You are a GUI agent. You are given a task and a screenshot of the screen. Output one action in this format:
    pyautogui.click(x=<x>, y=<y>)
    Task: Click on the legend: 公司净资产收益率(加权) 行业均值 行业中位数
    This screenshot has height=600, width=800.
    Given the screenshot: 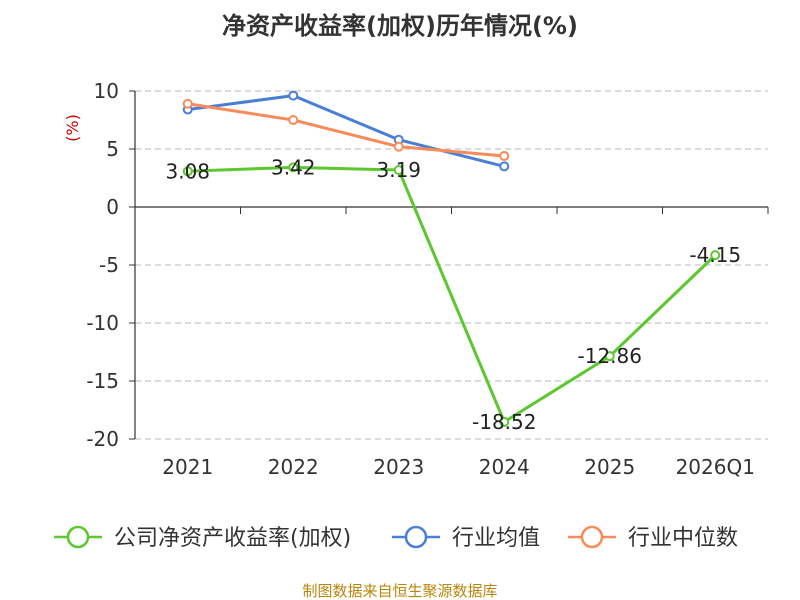 What is the action you would take?
    pyautogui.click(x=396, y=538)
    